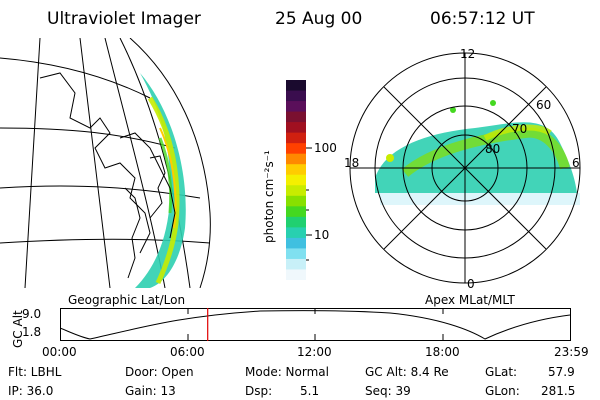 The height and width of the screenshot is (400, 600). What do you see at coordinates (269, 196) in the screenshot?
I see `colorbar-unit-label: photon cm⁻²s⁻¹` at bounding box center [269, 196].